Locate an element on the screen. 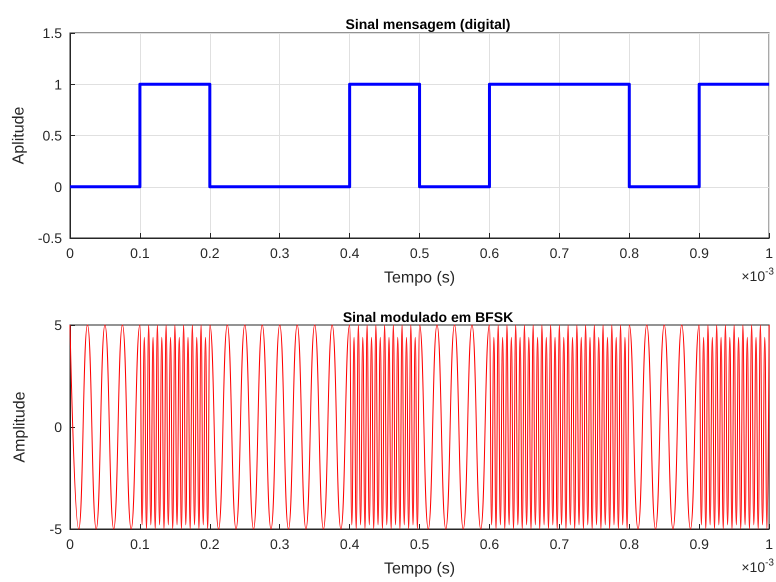 The height and width of the screenshot is (582, 776). y-tick-label: 1.5 is located at coordinates (52, 33).